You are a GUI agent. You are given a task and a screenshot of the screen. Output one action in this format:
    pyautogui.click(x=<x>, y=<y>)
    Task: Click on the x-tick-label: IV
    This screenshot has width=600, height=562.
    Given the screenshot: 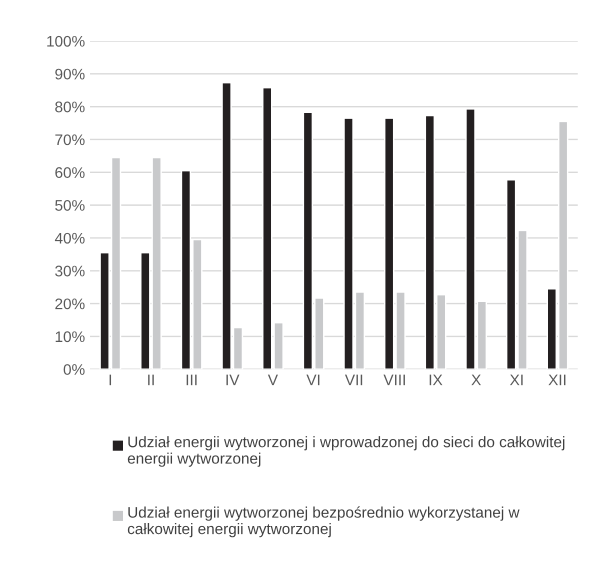 What is the action you would take?
    pyautogui.click(x=233, y=380)
    